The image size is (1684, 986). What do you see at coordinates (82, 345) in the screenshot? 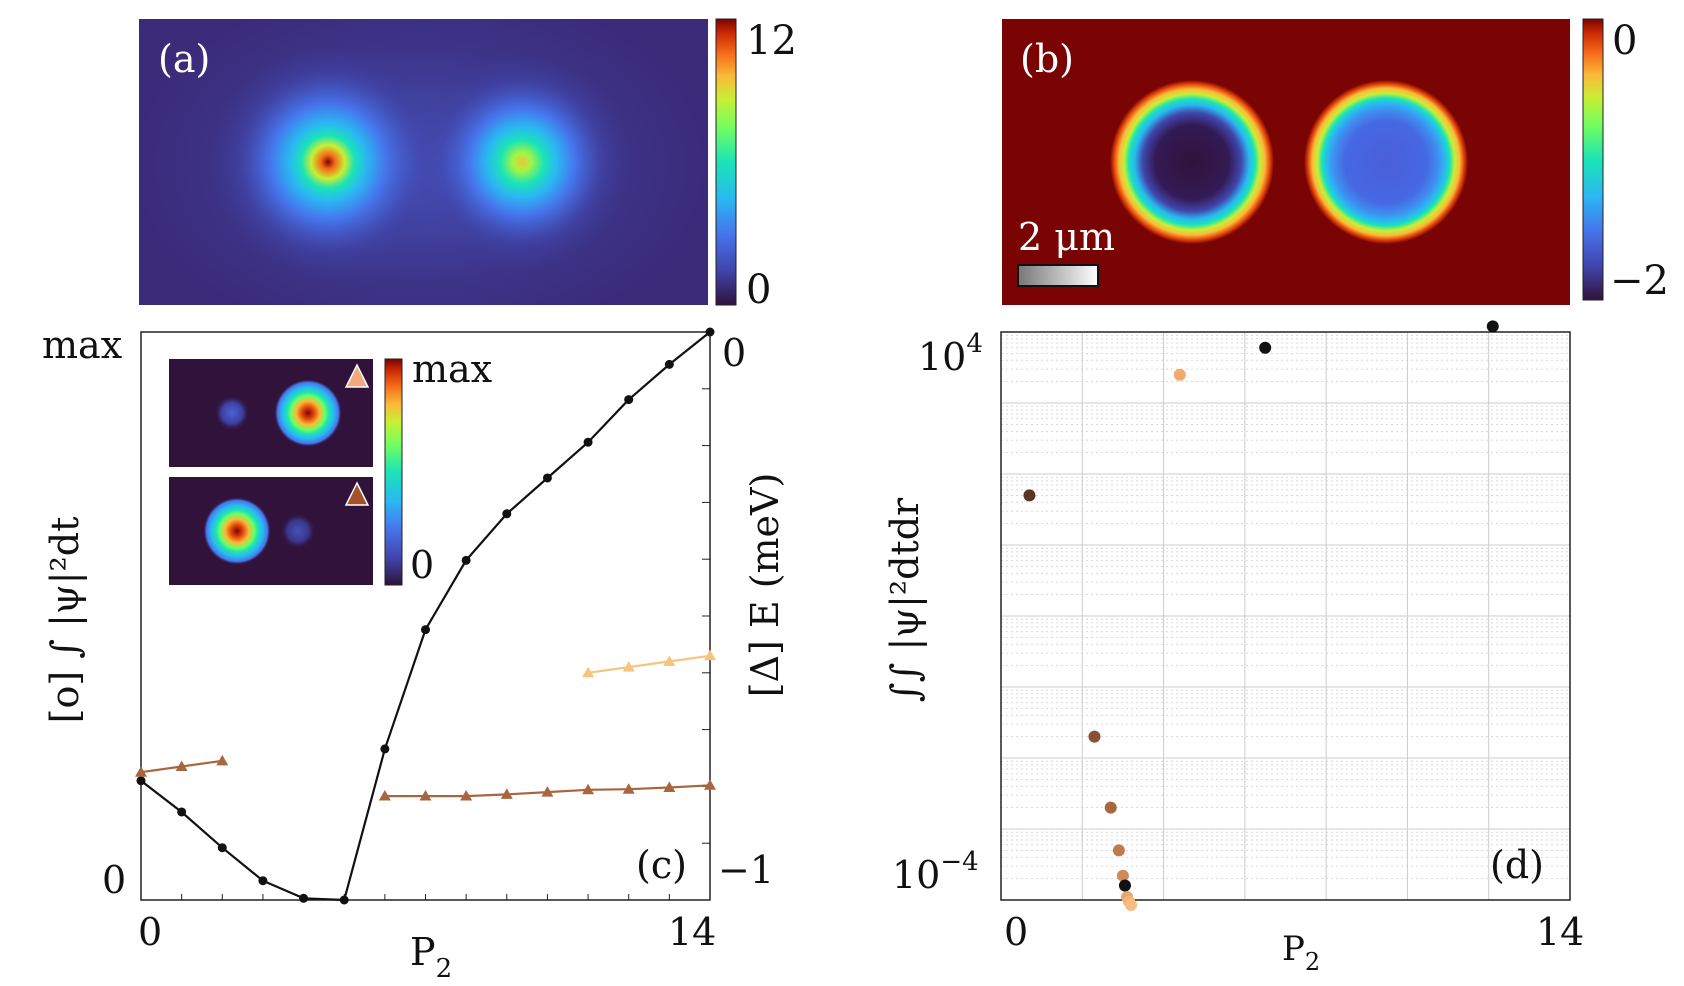
I see `panel-c-ytick-max: max` at bounding box center [82, 345].